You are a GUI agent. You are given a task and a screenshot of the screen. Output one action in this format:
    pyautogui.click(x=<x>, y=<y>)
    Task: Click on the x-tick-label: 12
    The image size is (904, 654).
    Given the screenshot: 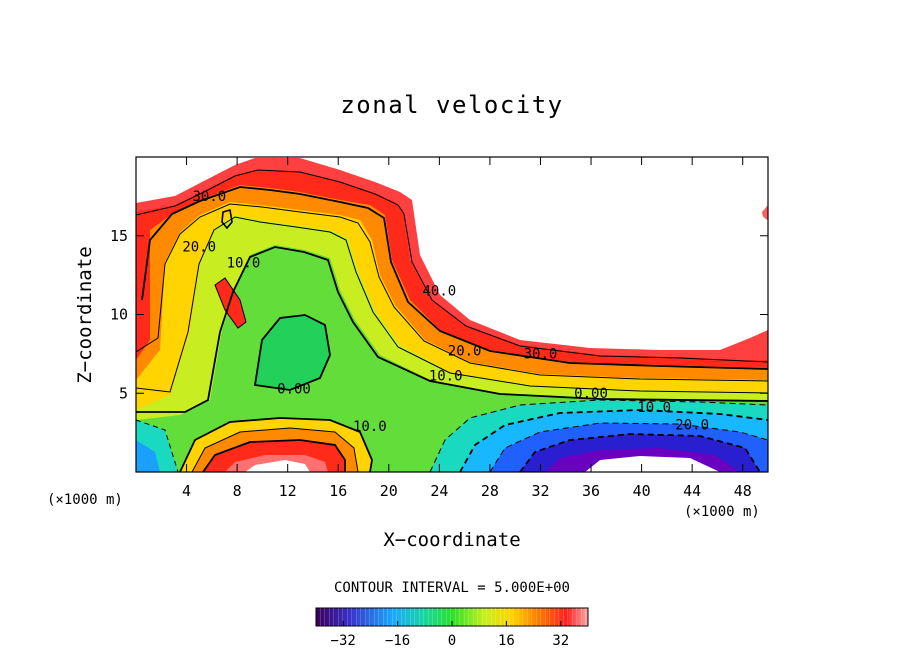 What is the action you would take?
    pyautogui.click(x=288, y=491)
    